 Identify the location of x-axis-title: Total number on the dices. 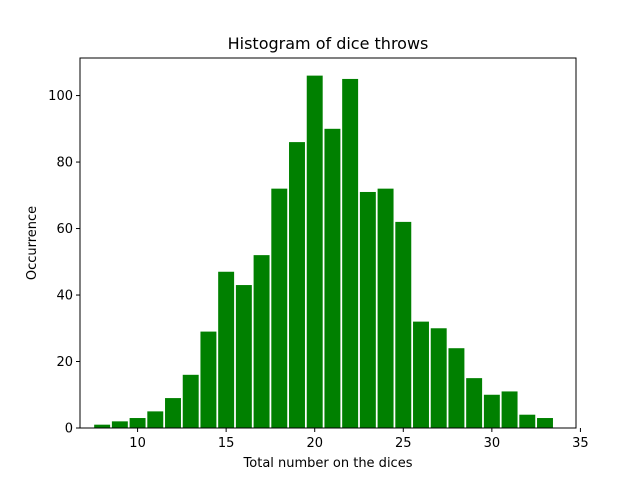
(328, 463).